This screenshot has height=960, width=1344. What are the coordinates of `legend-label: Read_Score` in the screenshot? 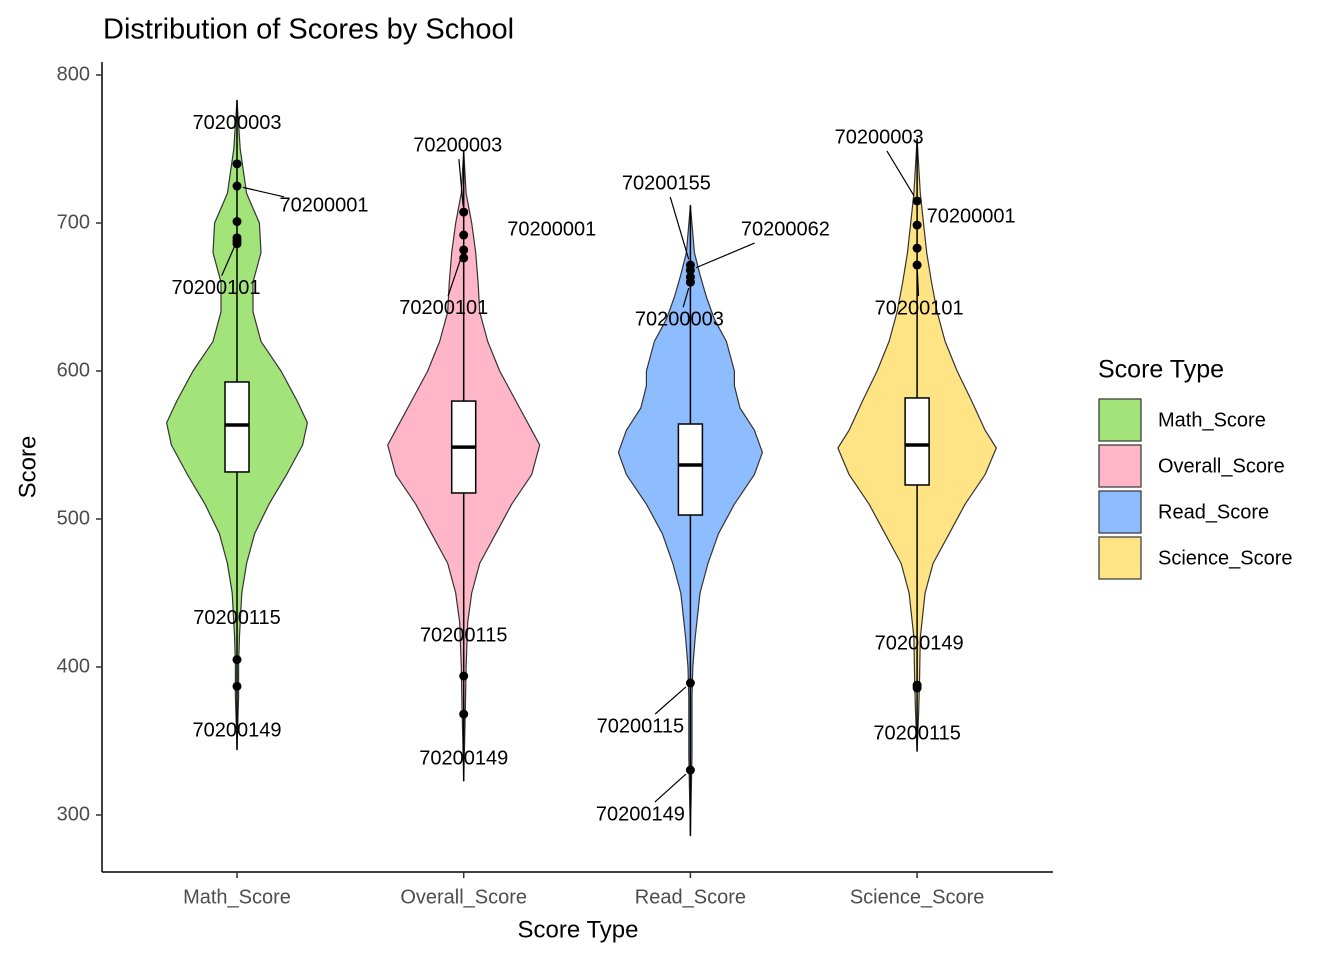 It's located at (1213, 512).